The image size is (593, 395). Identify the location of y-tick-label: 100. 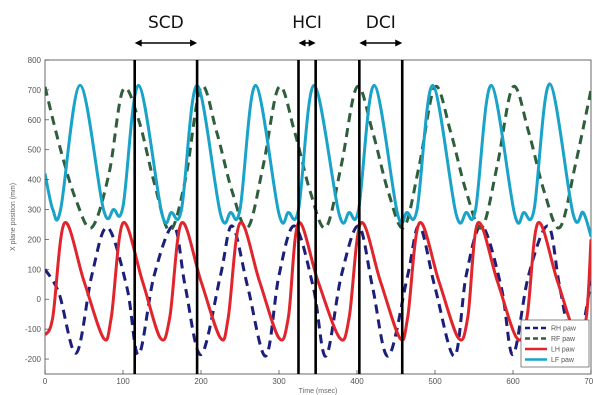
(35, 269).